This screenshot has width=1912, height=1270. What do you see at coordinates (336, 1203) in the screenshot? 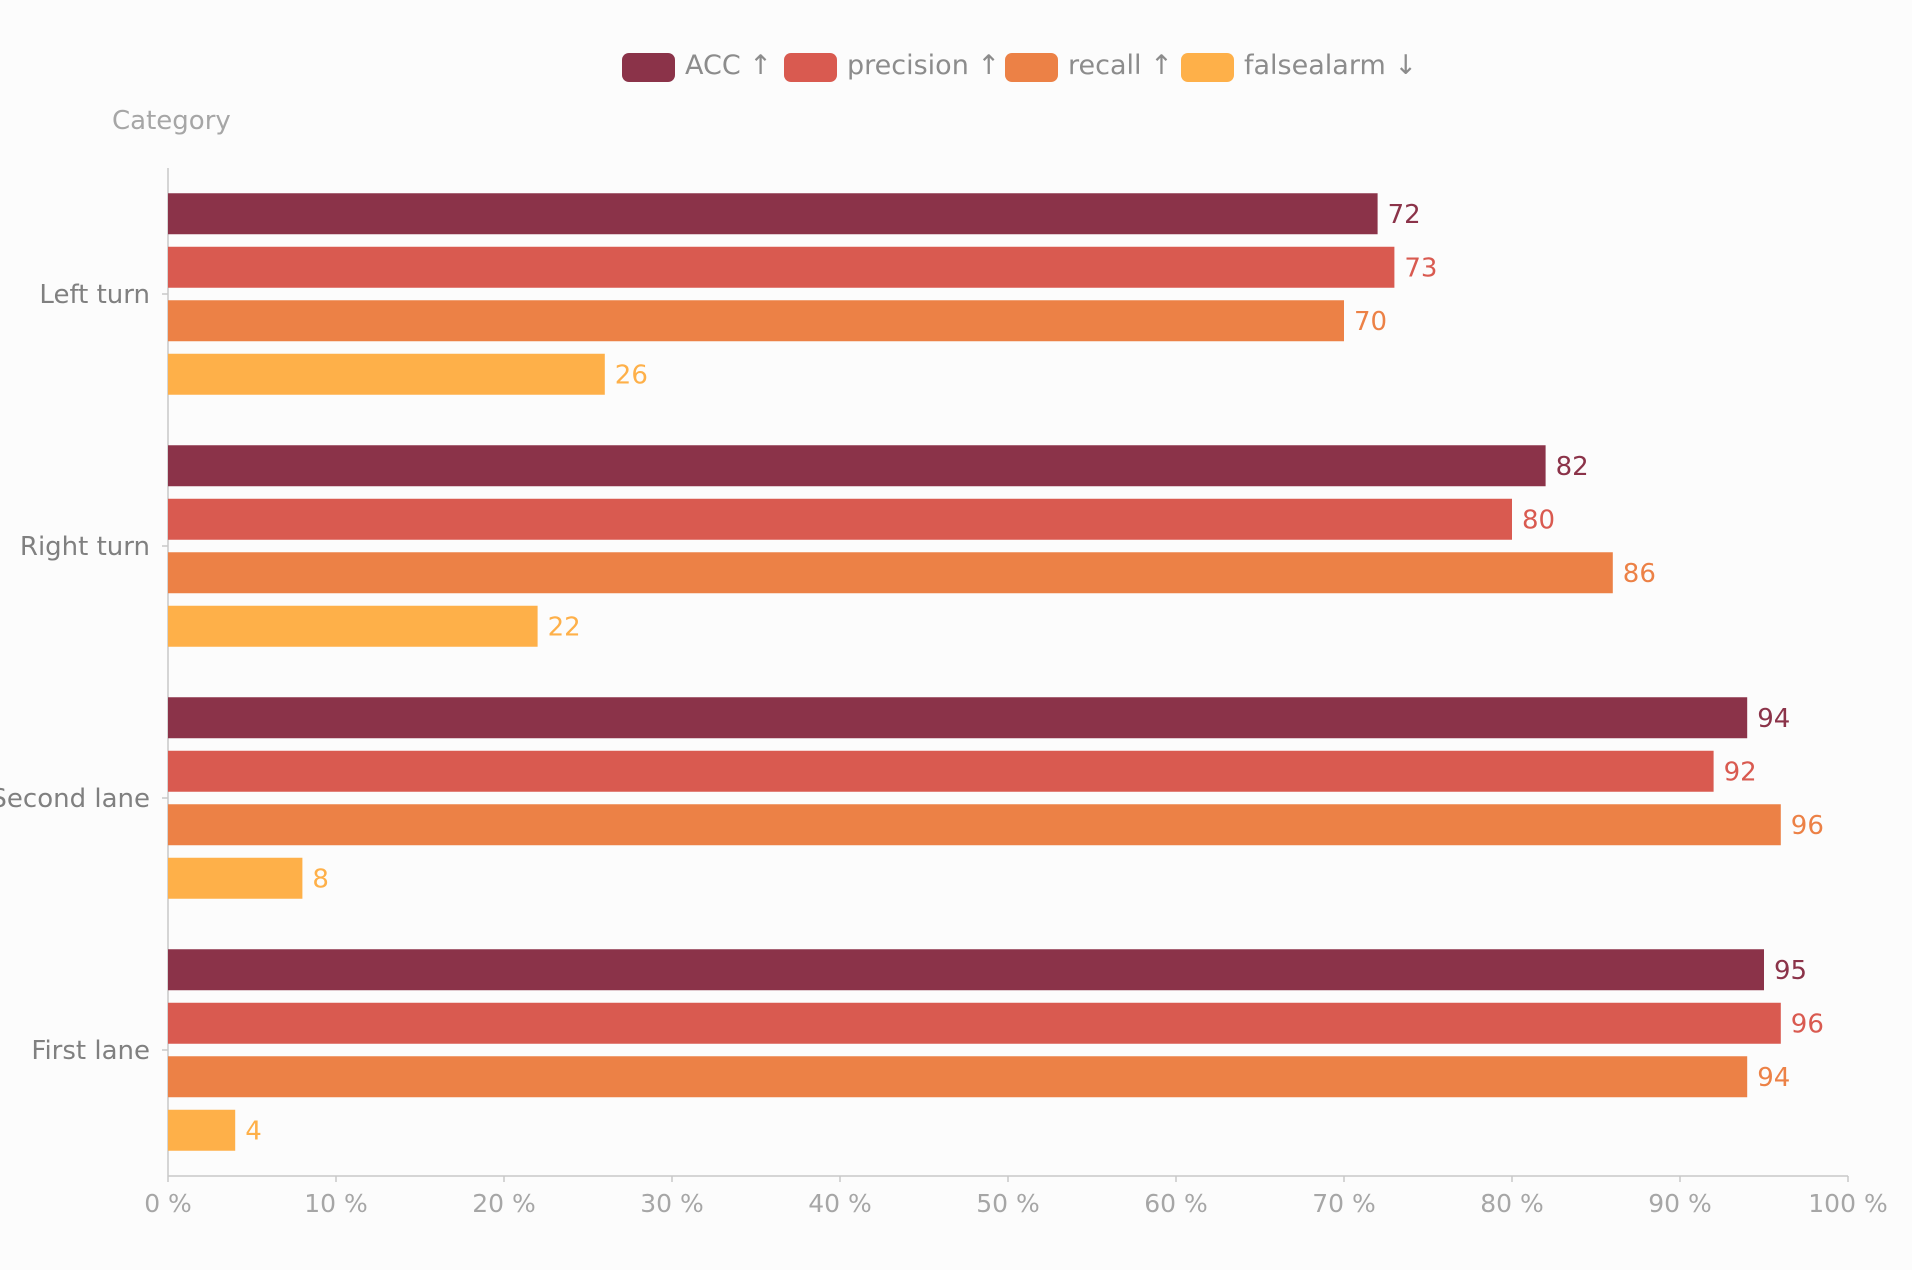
I see `x-tick-label: 10 %` at bounding box center [336, 1203].